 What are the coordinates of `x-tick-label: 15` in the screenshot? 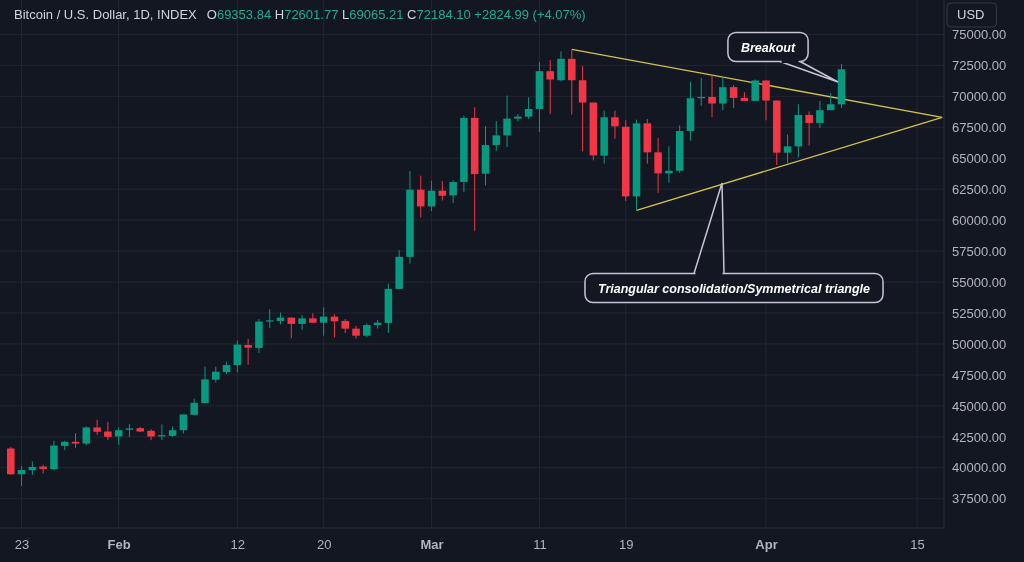 It's located at (917, 545).